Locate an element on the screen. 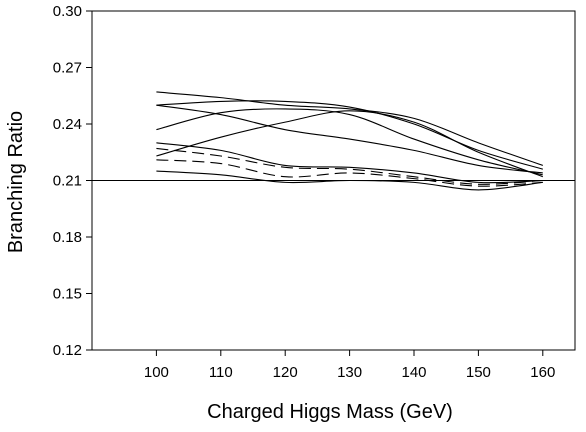 The height and width of the screenshot is (432, 586). x-tick-label: 110 is located at coordinates (221, 372).